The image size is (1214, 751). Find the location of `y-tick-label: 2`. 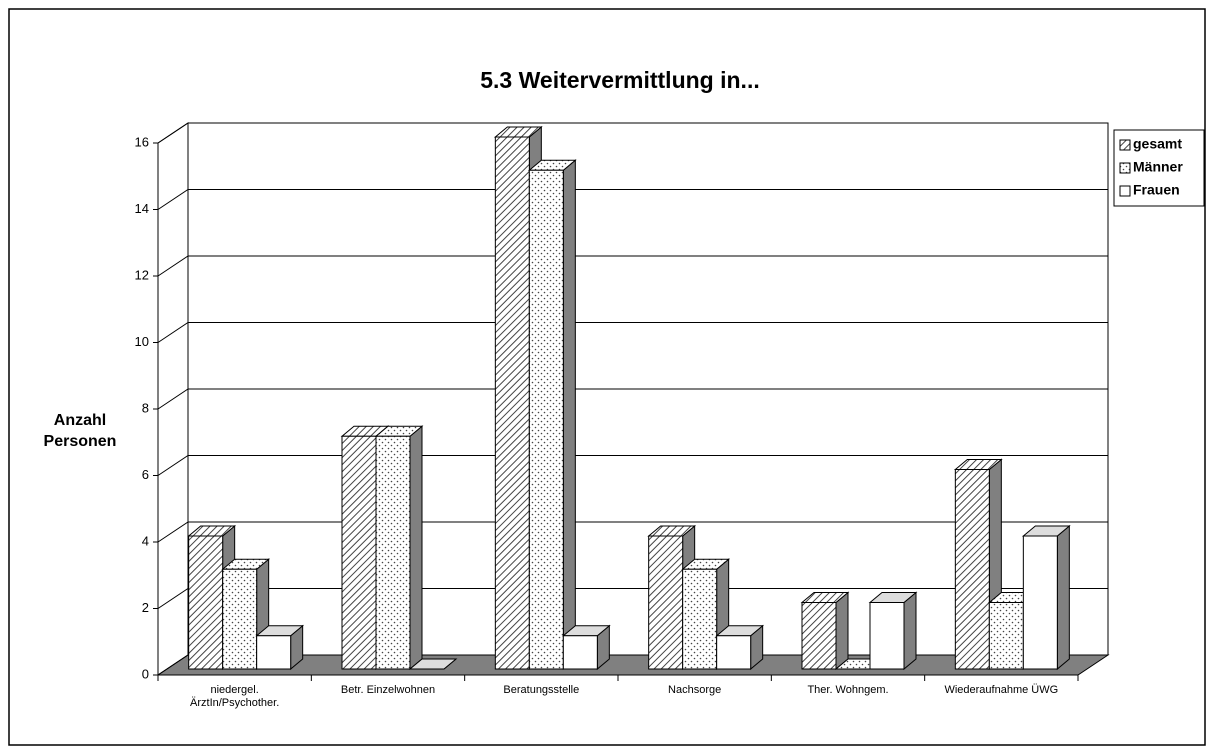

y-tick-label: 2 is located at coordinates (145, 607).